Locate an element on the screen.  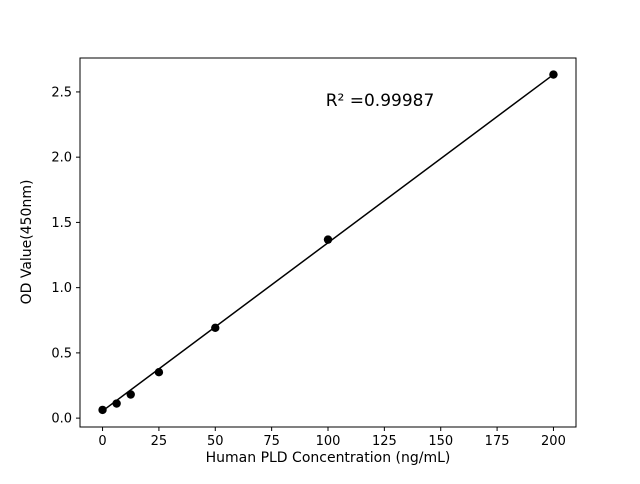
y-tick-label: 2.0 is located at coordinates (61, 158).